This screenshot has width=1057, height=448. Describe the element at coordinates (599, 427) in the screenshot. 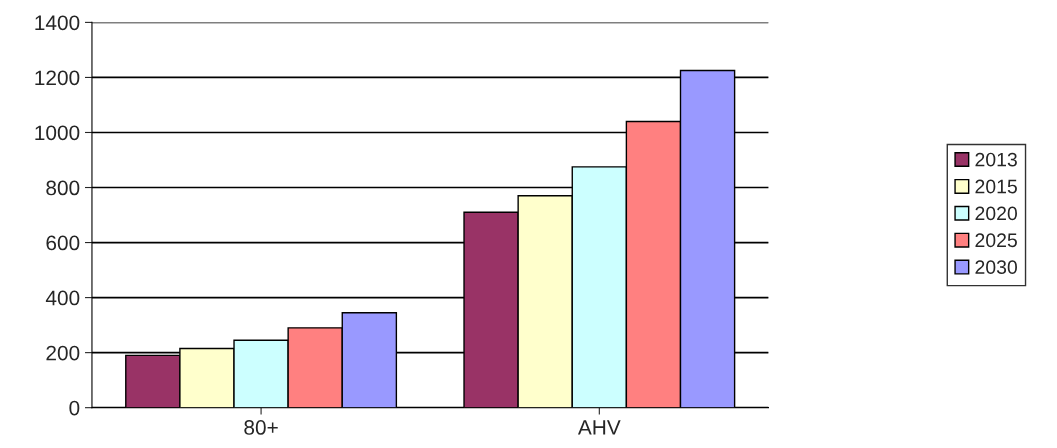

I see `x-tick-label: AHV` at that location.